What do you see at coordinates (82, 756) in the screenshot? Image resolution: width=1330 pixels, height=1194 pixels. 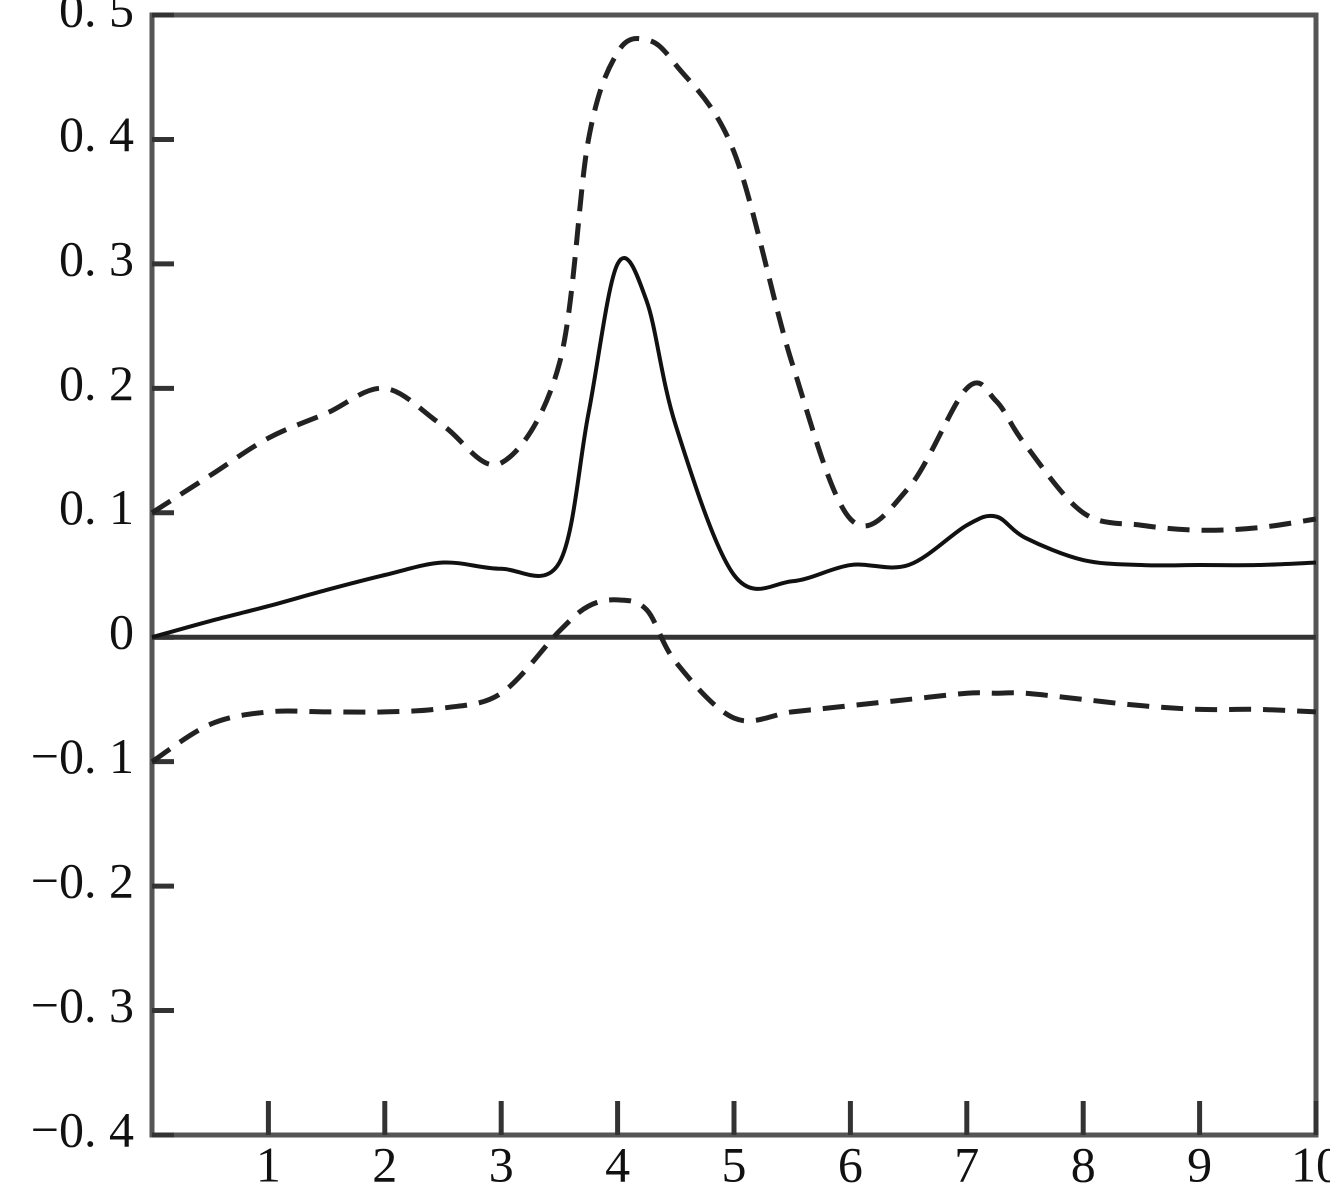 I see `y-tick-label: −0. 1` at bounding box center [82, 756].